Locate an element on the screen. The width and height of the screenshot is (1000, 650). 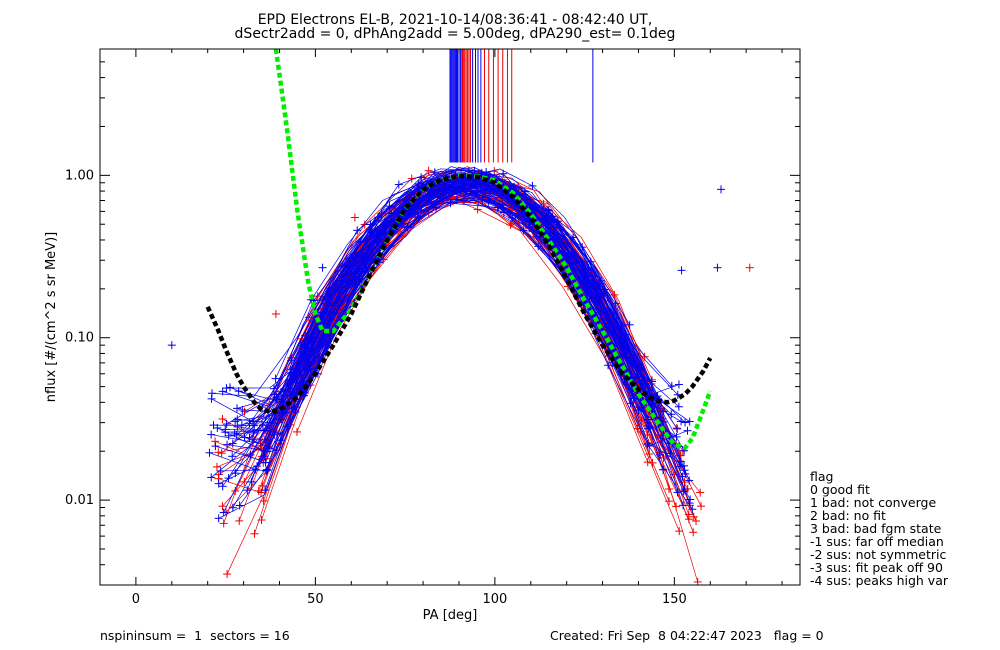
legend-item: 3 bad: bad fgm state is located at coordinates (876, 528).